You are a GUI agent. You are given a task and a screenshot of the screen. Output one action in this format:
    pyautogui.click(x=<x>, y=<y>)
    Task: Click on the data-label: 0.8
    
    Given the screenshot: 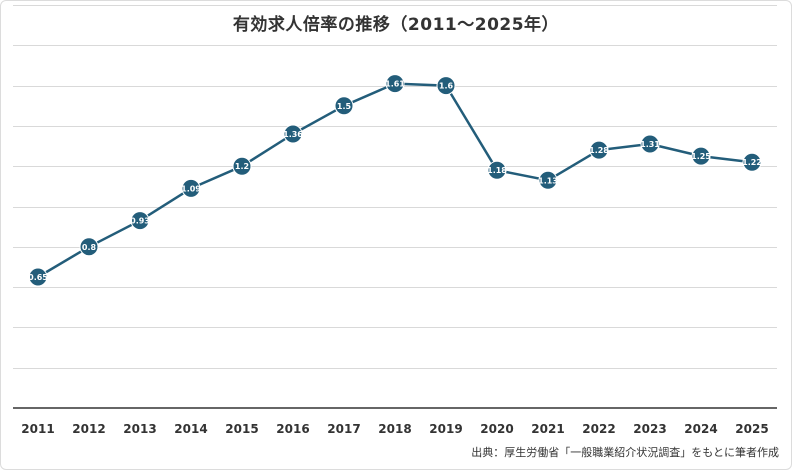 What is the action you would take?
    pyautogui.click(x=89, y=247)
    